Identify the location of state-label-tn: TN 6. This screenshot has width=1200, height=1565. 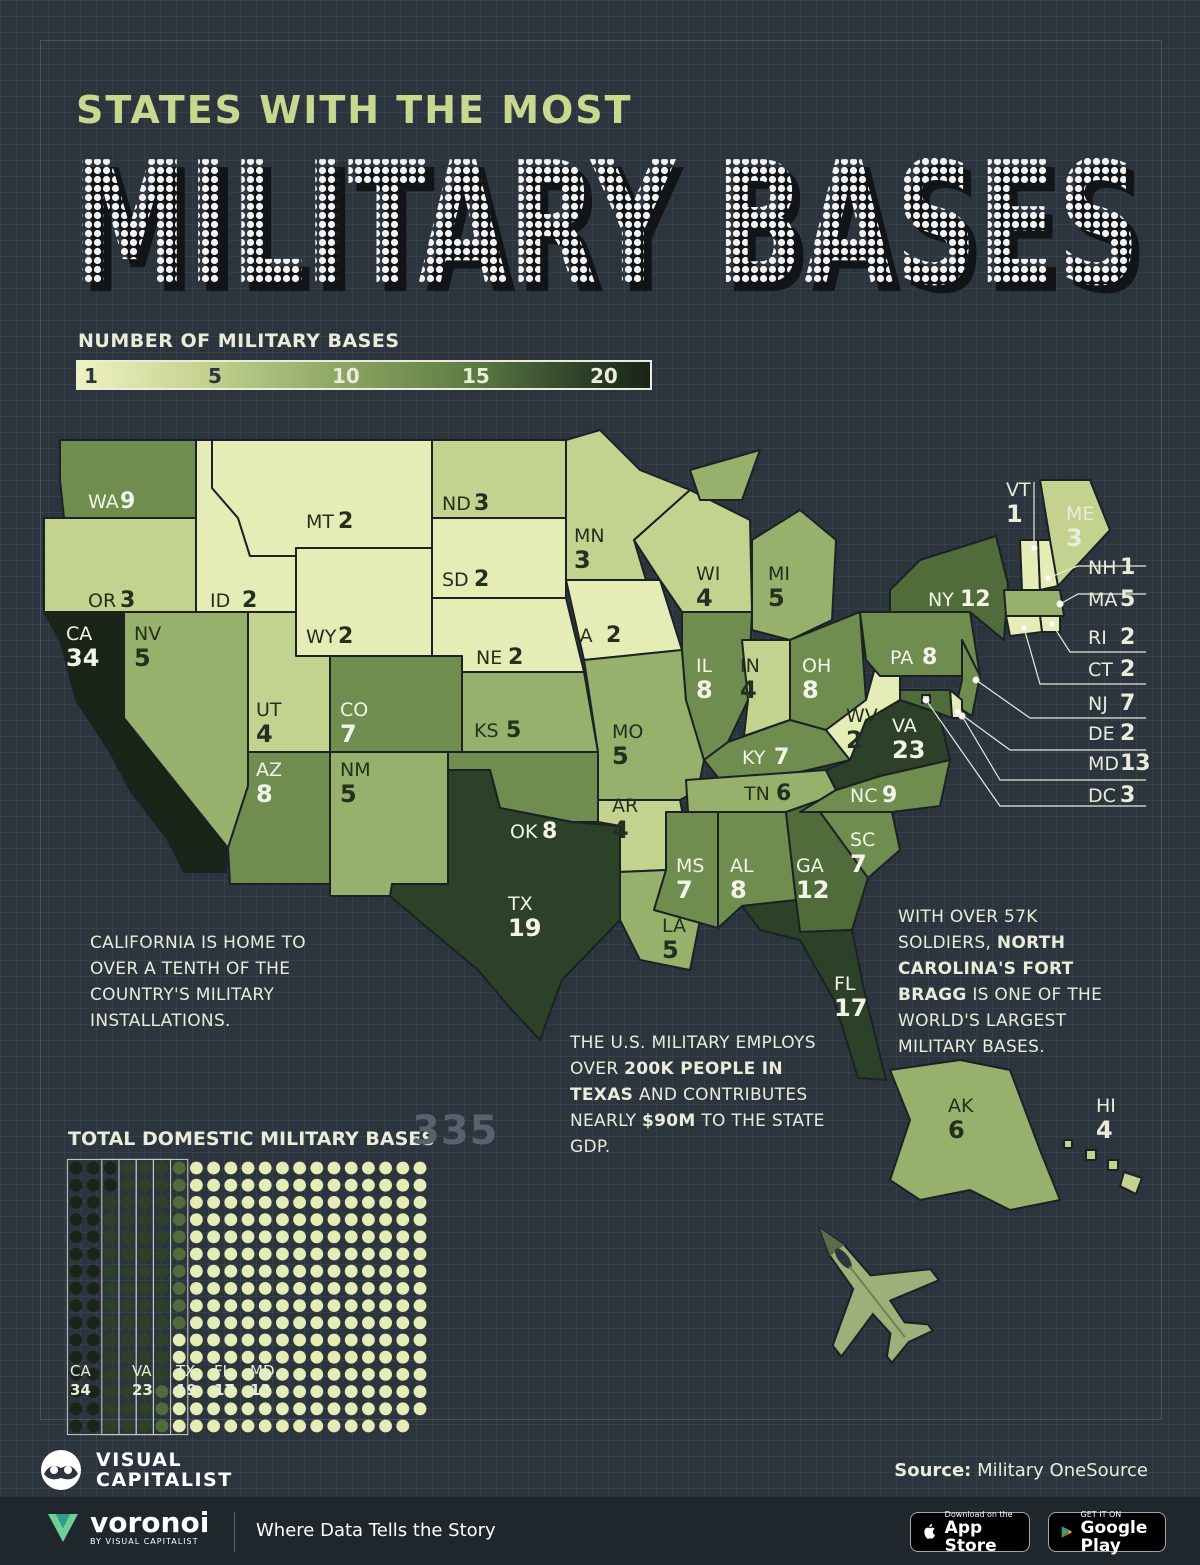
(767, 793).